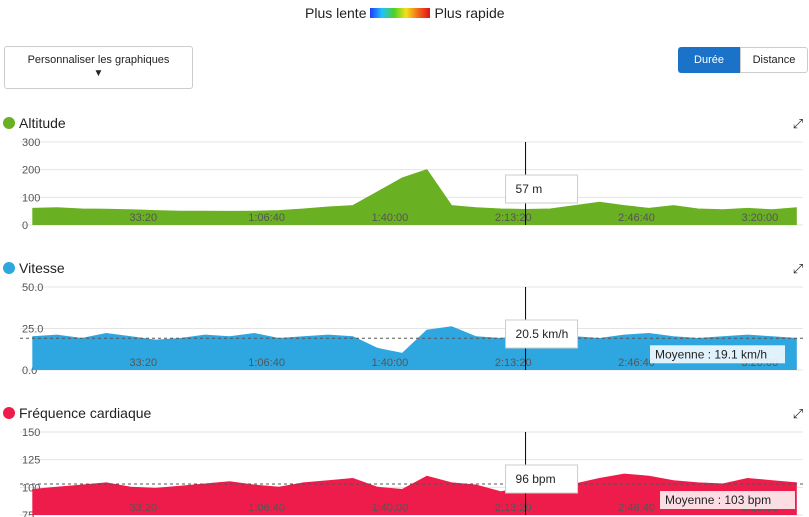 This screenshot has width=809, height=517. What do you see at coordinates (85, 413) in the screenshot?
I see `chart-title: Fréquence cardiaque` at bounding box center [85, 413].